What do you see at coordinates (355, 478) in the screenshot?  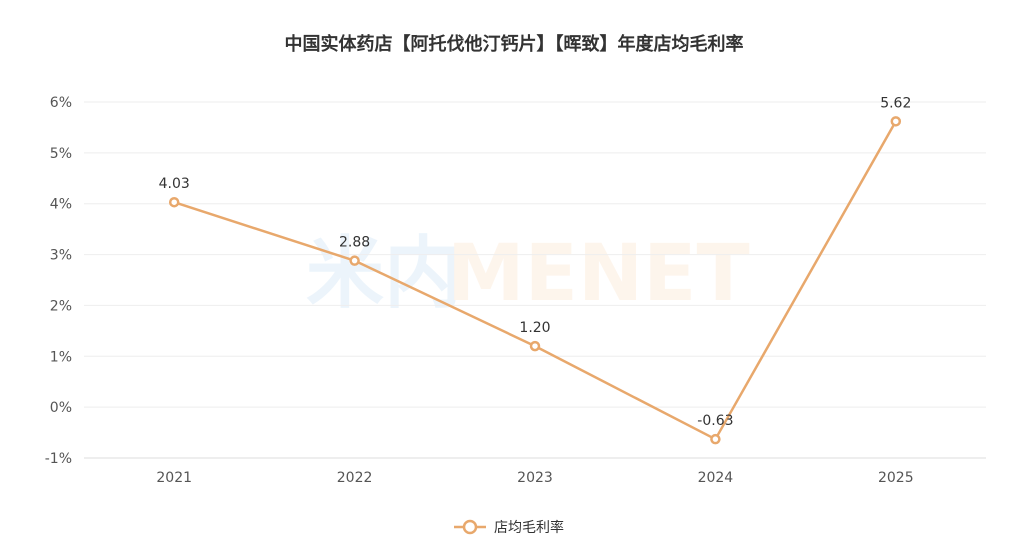 I see `x-tick-label: 2022` at bounding box center [355, 478].